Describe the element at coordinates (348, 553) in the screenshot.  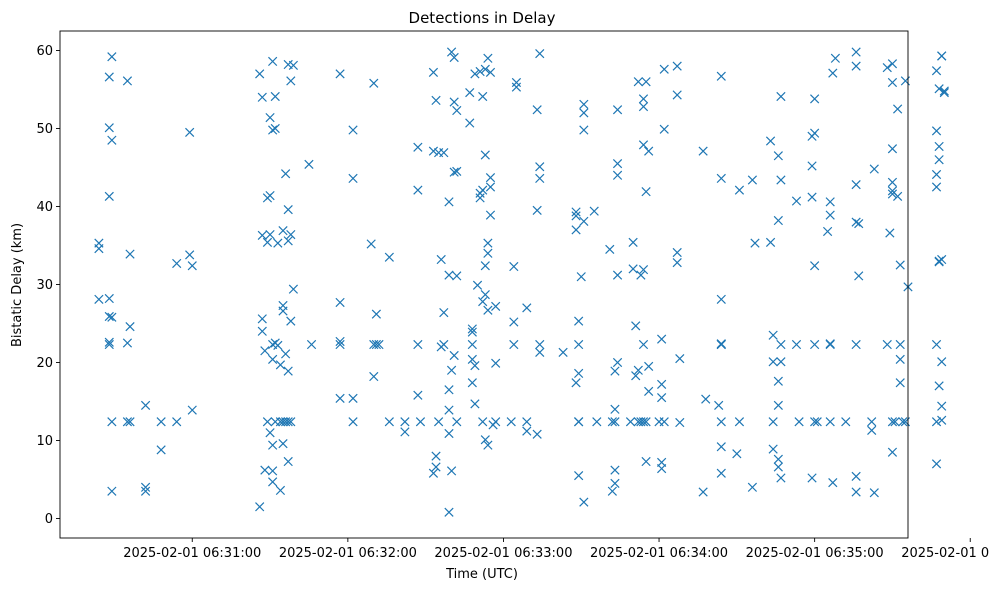
I see `x-tick-label: 2025-02-01 06:32:00` at that location.